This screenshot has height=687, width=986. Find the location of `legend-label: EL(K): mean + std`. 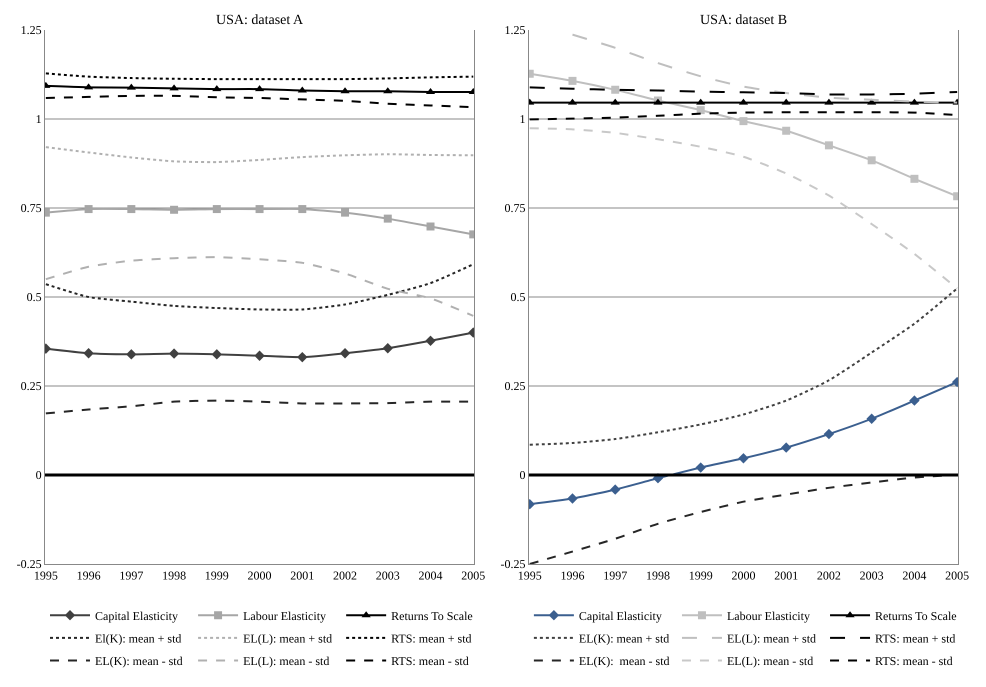

legend-label: EL(K): mean + std is located at coordinates (624, 639).